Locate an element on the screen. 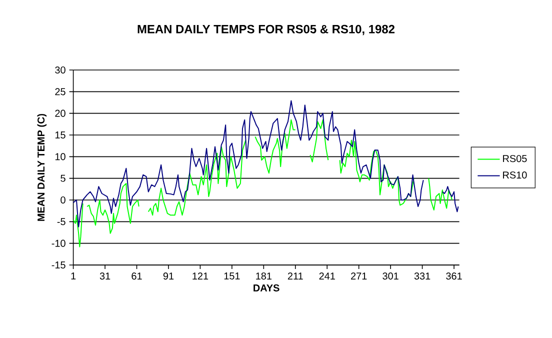 This screenshot has width=552, height=338. x-tick-label: 91 is located at coordinates (168, 276).